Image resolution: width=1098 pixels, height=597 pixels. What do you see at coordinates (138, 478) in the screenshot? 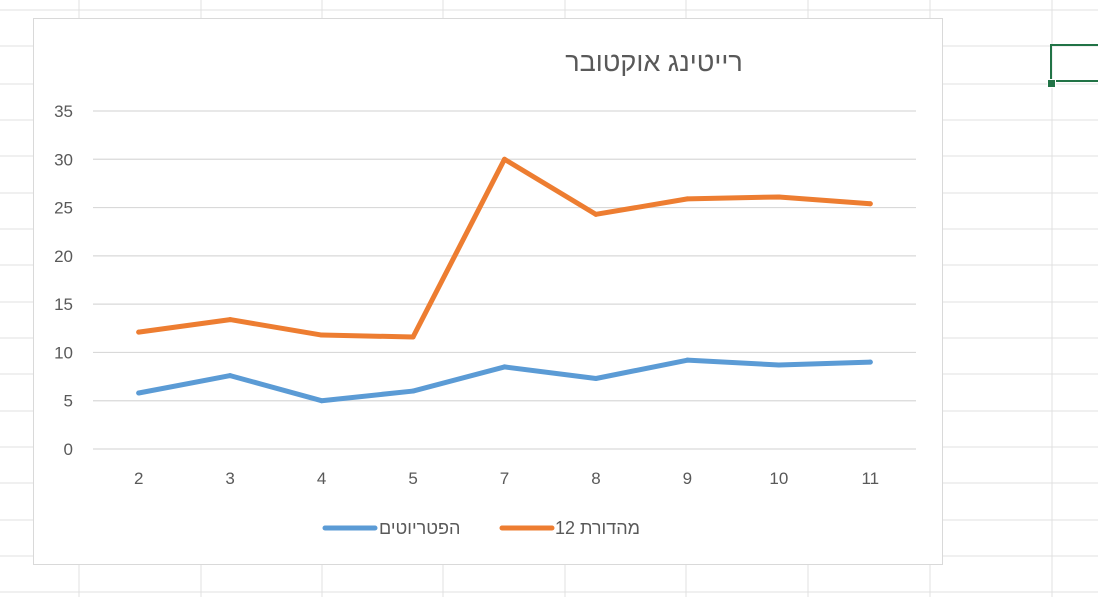
I see `x-tick-label: 2` at bounding box center [138, 478].